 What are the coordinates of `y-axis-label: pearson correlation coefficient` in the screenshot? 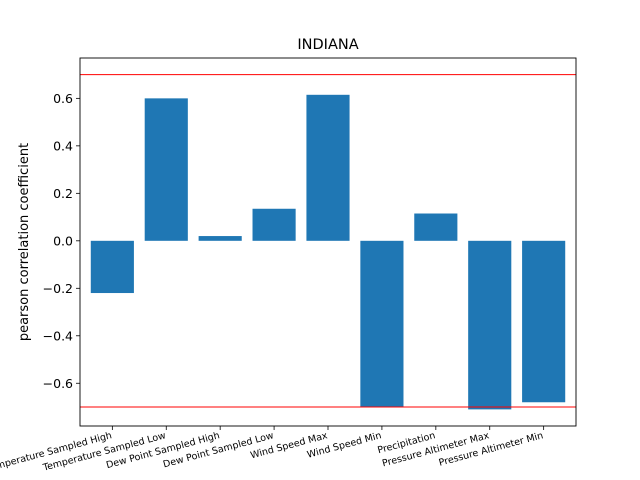 It's located at (24, 242).